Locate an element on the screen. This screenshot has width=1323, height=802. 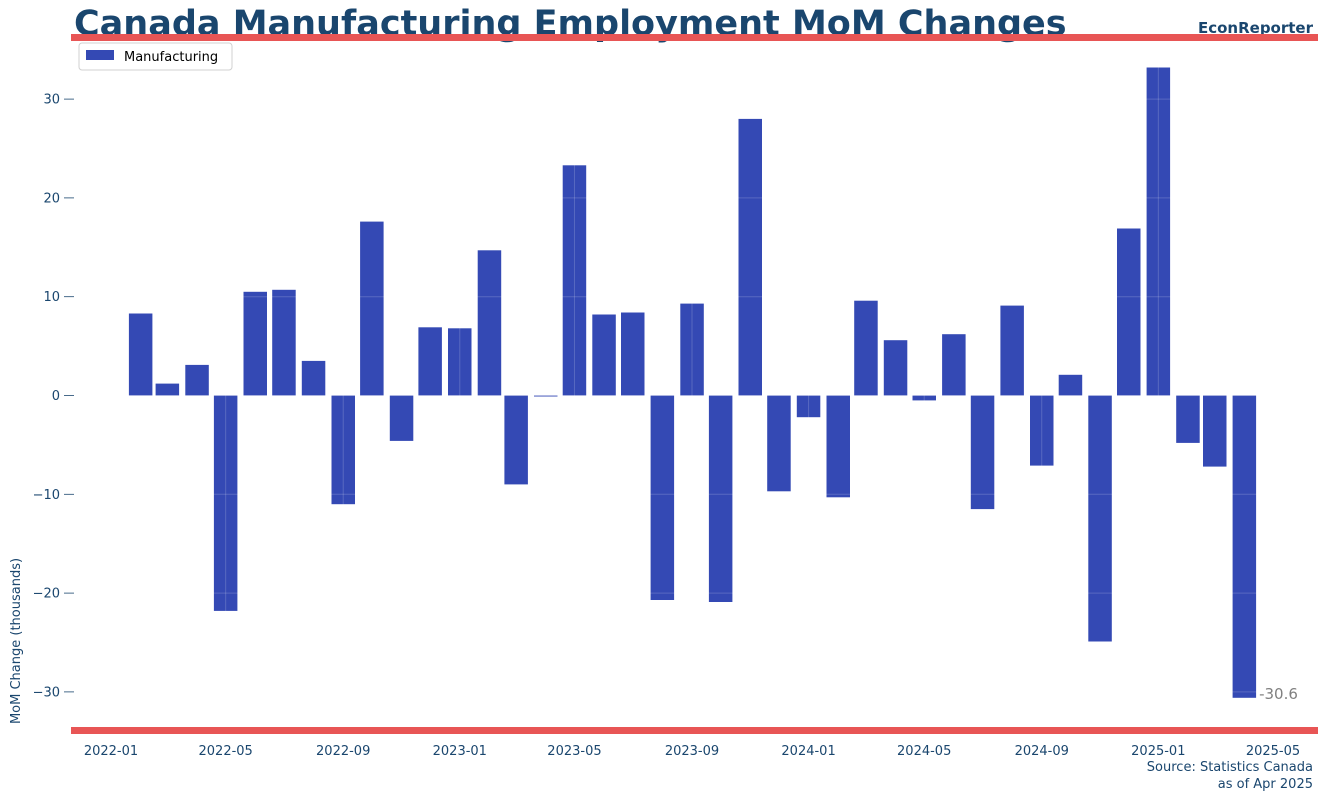
last-value-label: -30.6 is located at coordinates (1278, 694).